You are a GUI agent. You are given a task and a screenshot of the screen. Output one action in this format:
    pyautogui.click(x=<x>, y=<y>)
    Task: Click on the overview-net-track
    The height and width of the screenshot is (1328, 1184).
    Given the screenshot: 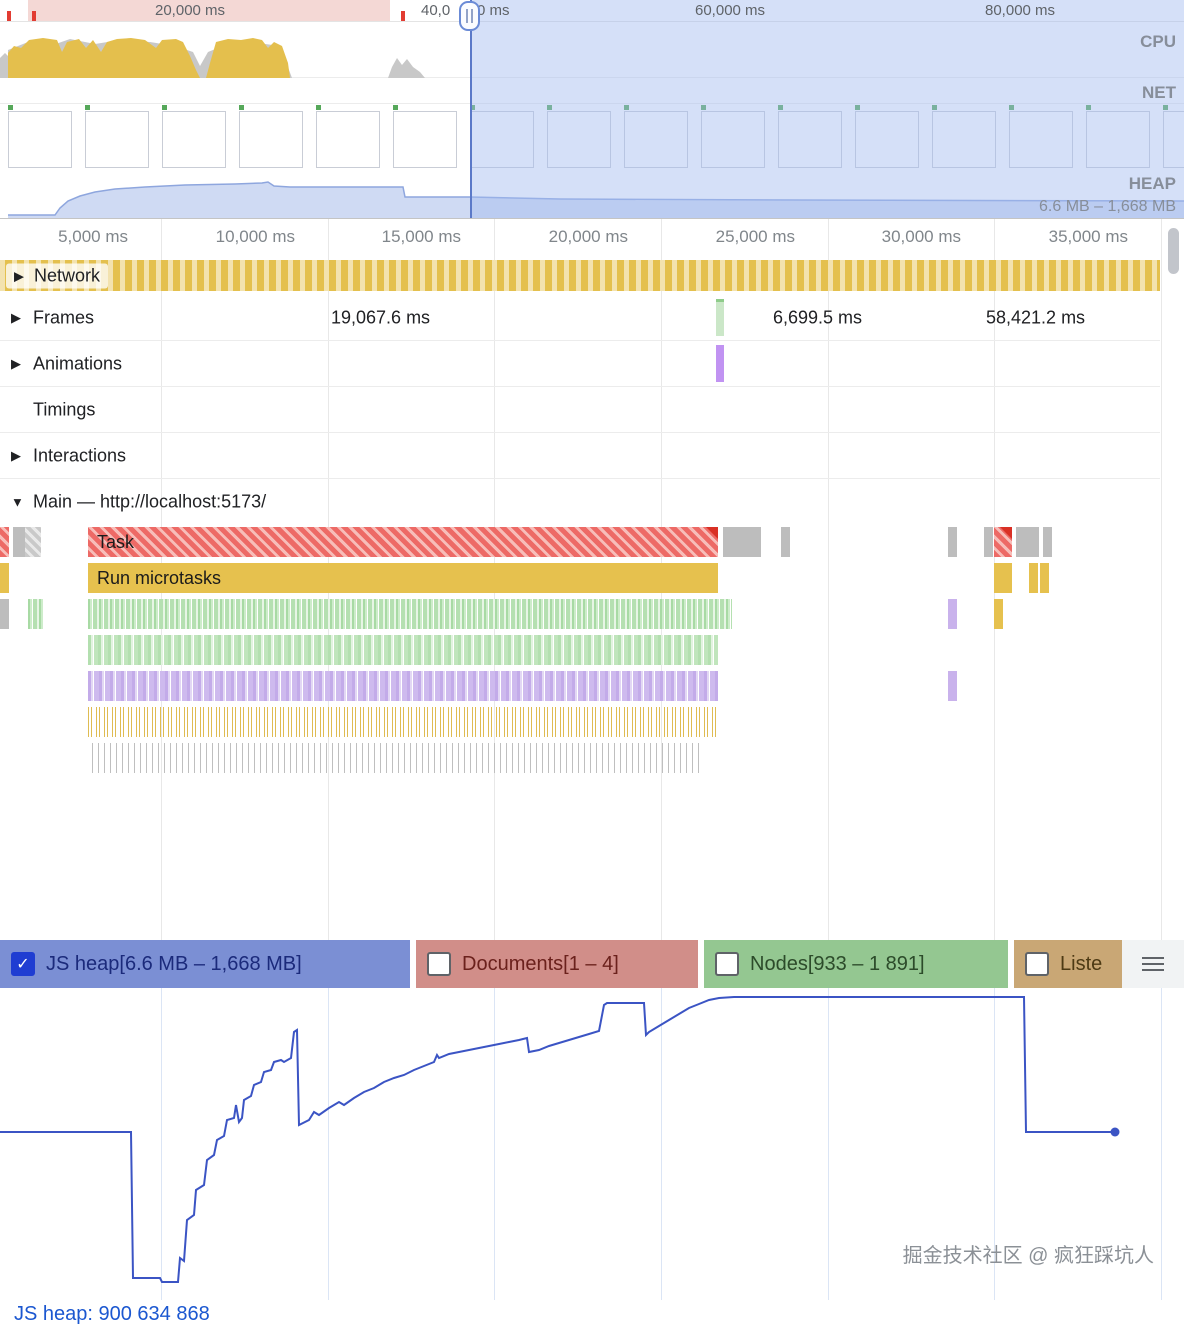 What is the action you would take?
    pyautogui.click(x=592, y=91)
    